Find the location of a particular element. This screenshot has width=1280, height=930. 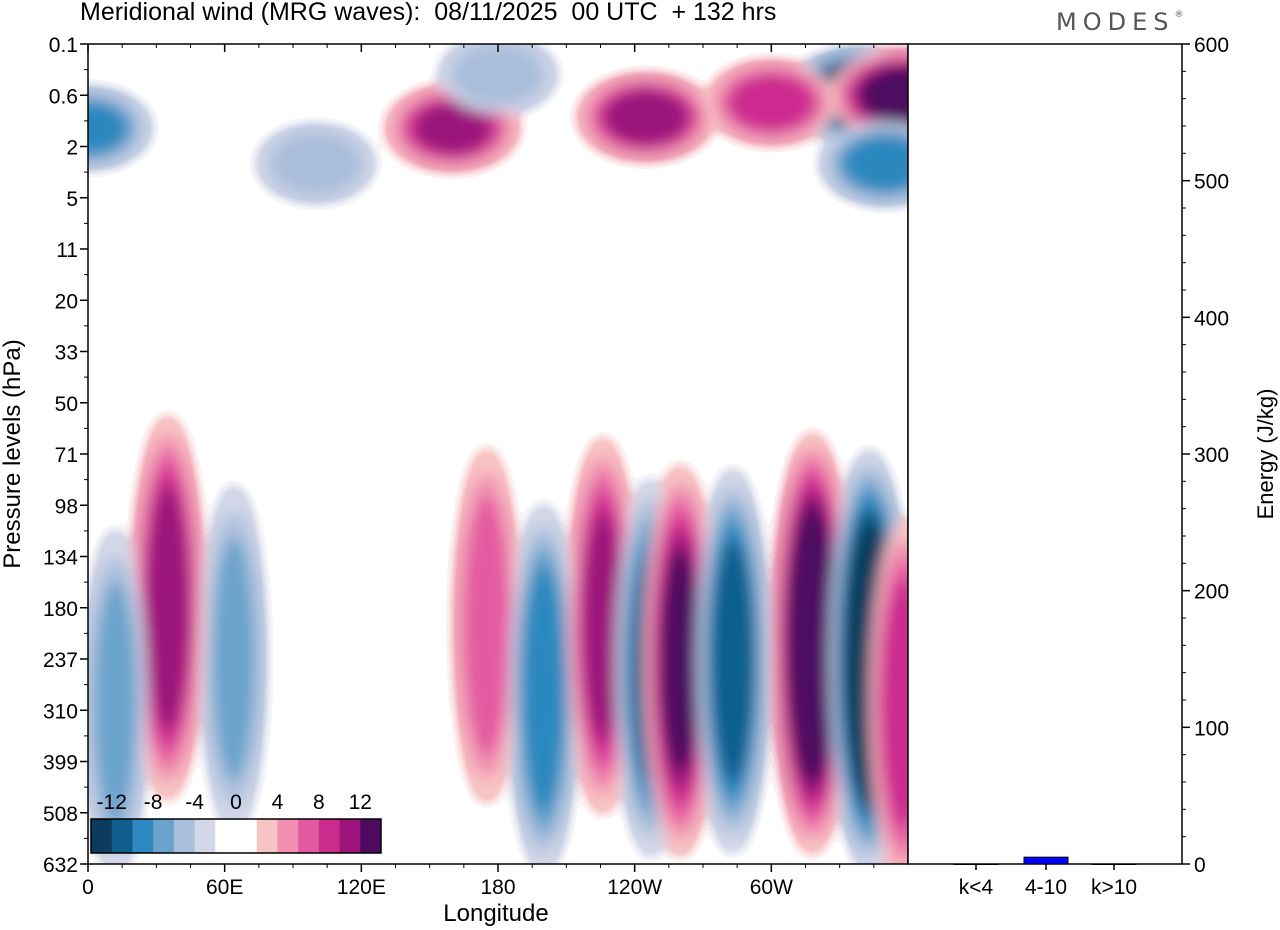

y-tick-label: 237 is located at coordinates (60, 660).